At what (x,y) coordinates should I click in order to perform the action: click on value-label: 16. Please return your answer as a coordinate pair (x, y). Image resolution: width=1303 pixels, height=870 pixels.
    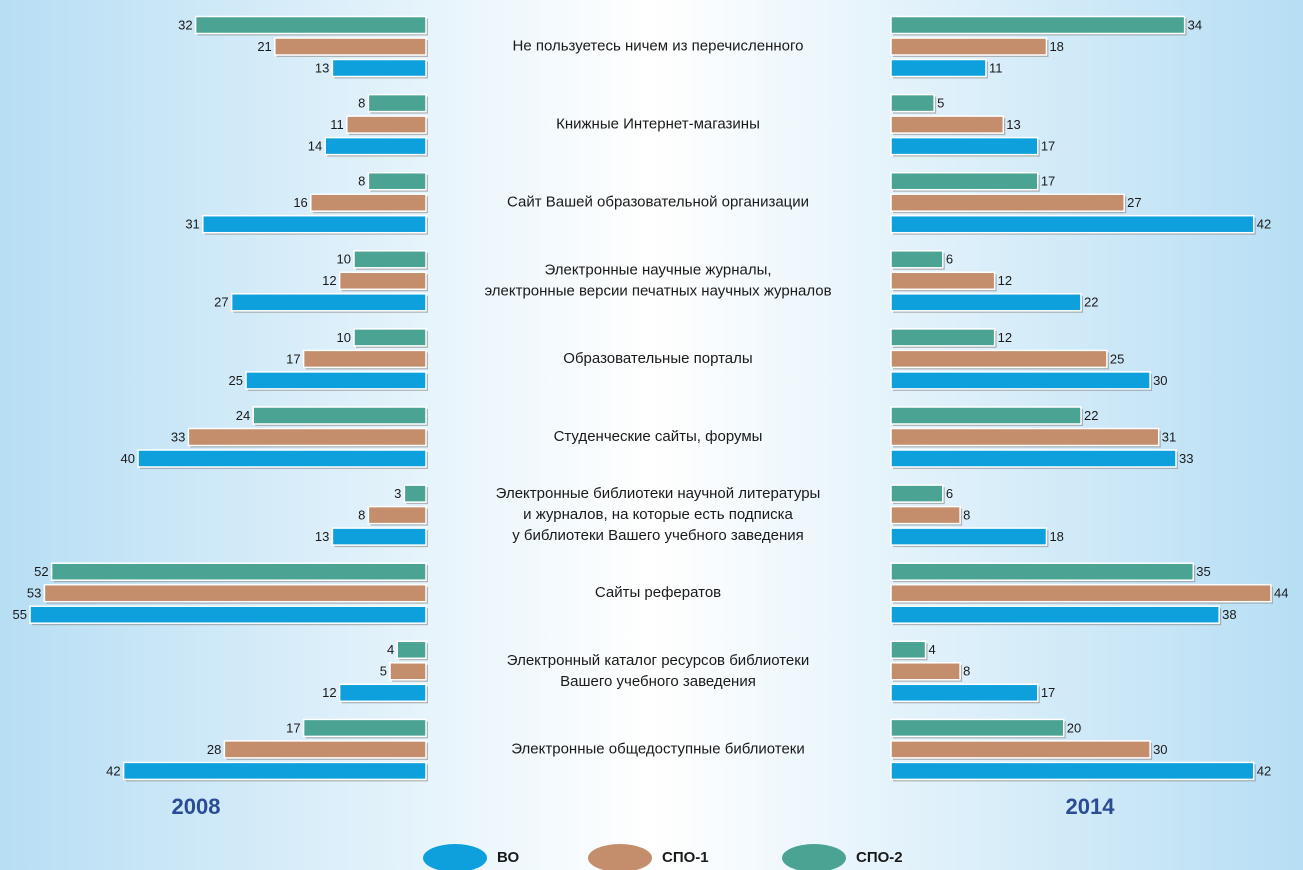
    Looking at the image, I should click on (300, 202).